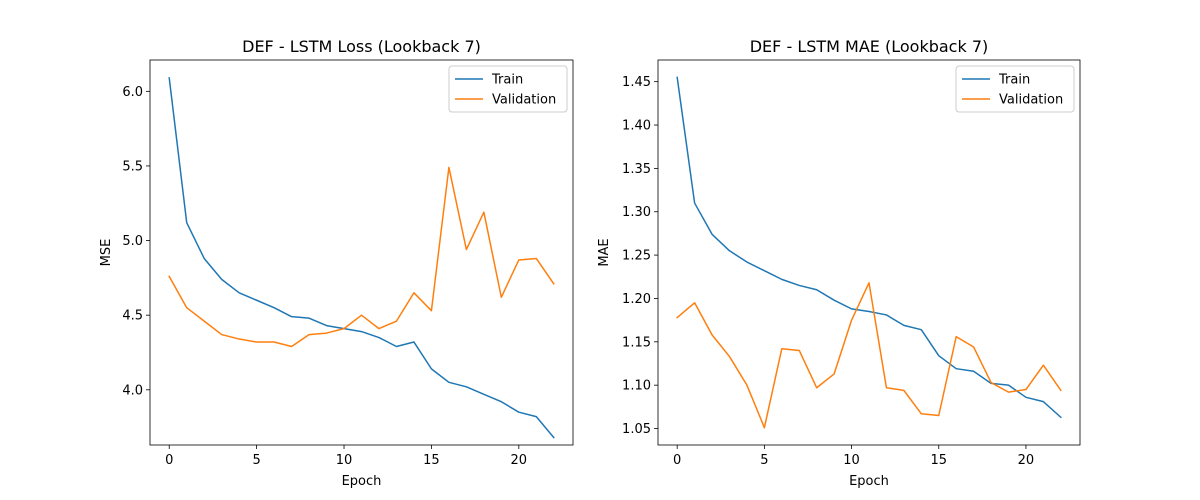  Describe the element at coordinates (132, 241) in the screenshot. I see `y-tick-label: 5.0` at that location.